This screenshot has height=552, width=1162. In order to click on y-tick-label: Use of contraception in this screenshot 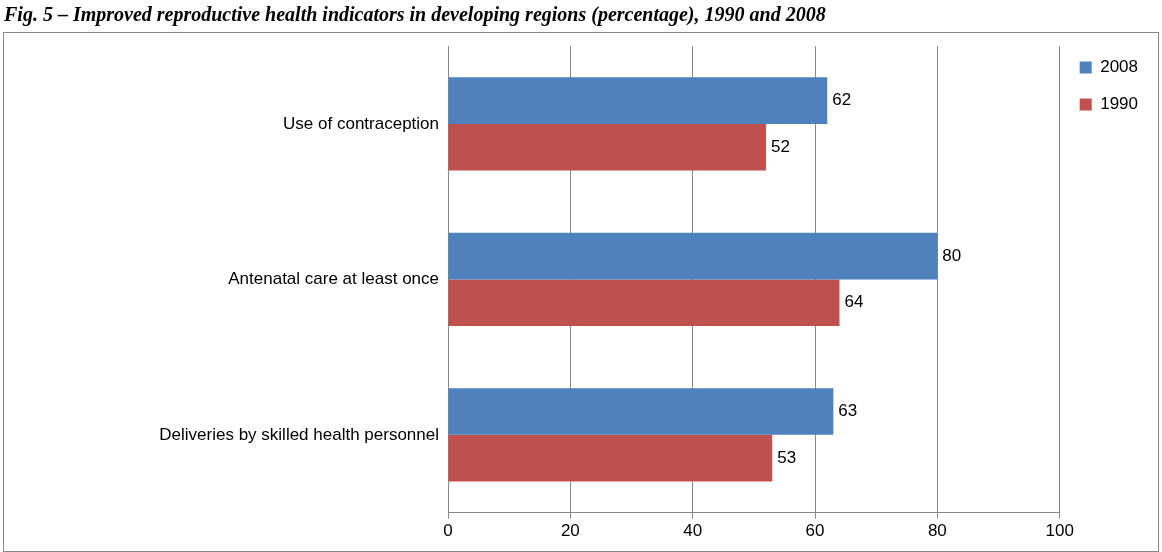, I will do `click(361, 123)`.